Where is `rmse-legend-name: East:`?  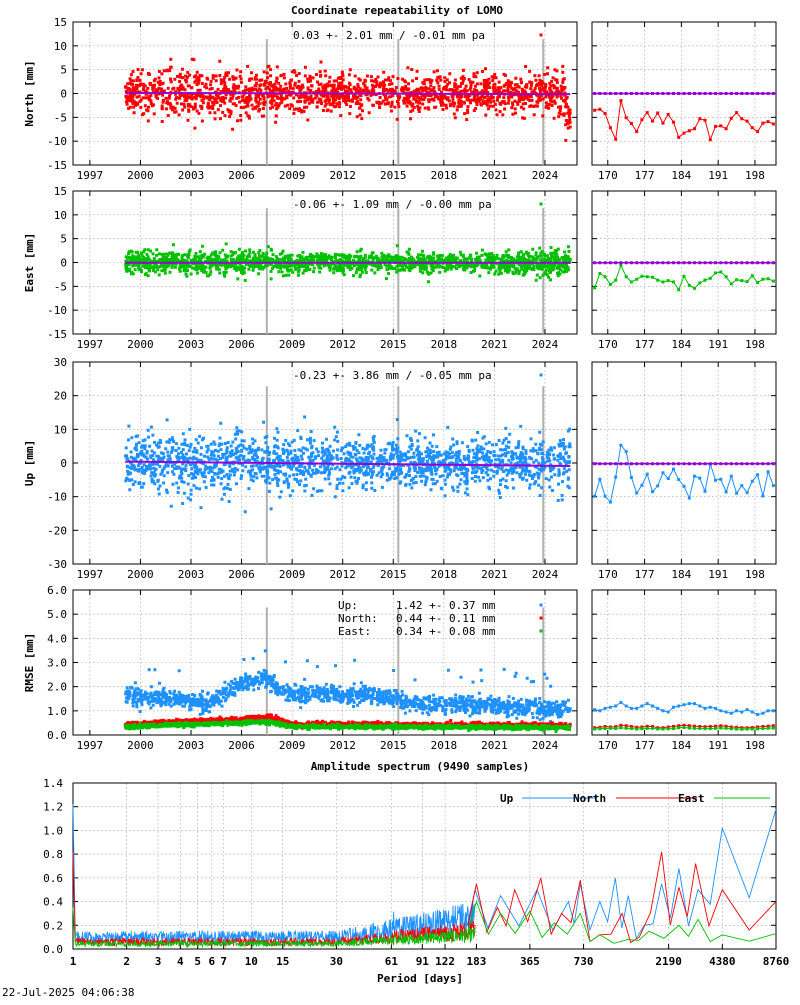 rmse-legend-name: East: is located at coordinates (354, 631).